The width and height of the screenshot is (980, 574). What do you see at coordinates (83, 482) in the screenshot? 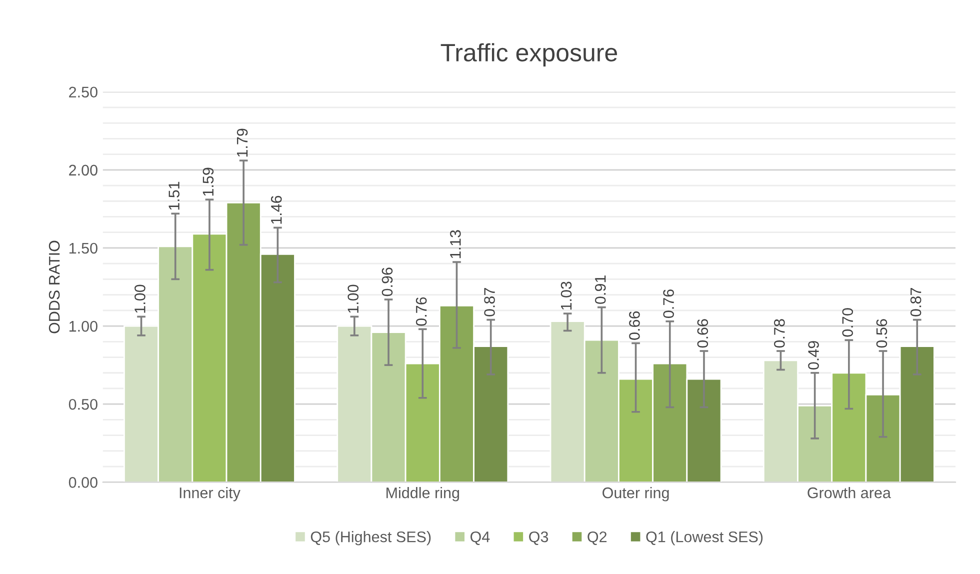
I see `y-tick-label: 0.00` at bounding box center [83, 482].